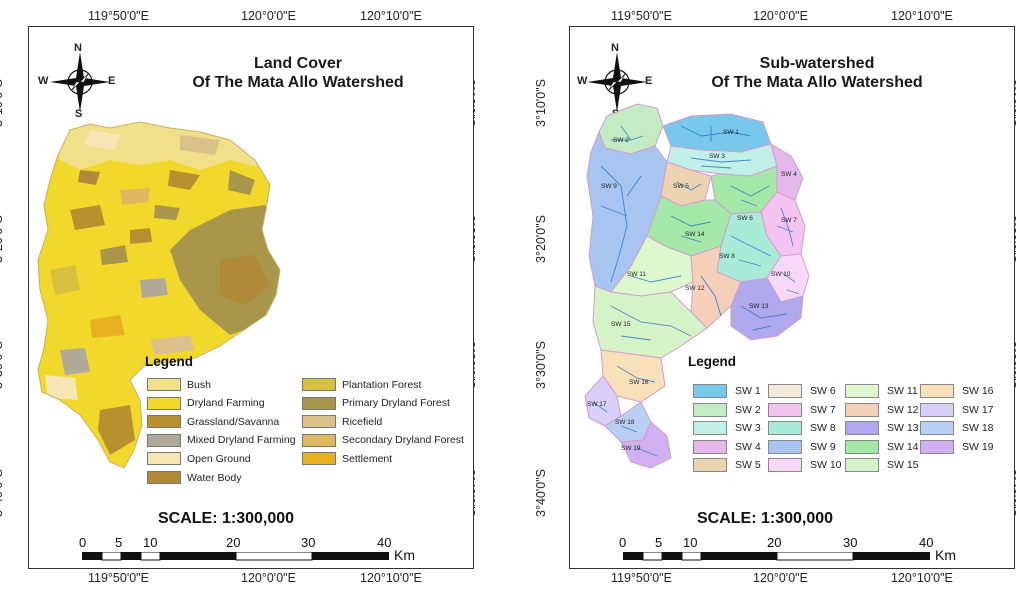  Describe the element at coordinates (159, 295) in the screenshot. I see `land-cover-map` at that location.